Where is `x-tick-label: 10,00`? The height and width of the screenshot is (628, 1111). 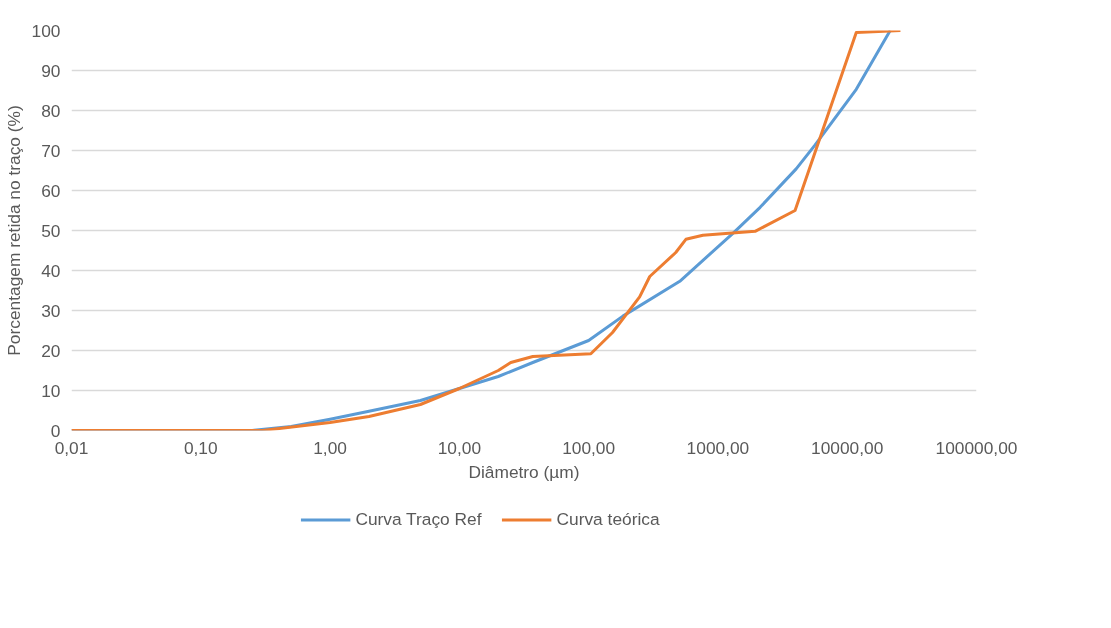
x-tick-label: 10,00 is located at coordinates (459, 447).